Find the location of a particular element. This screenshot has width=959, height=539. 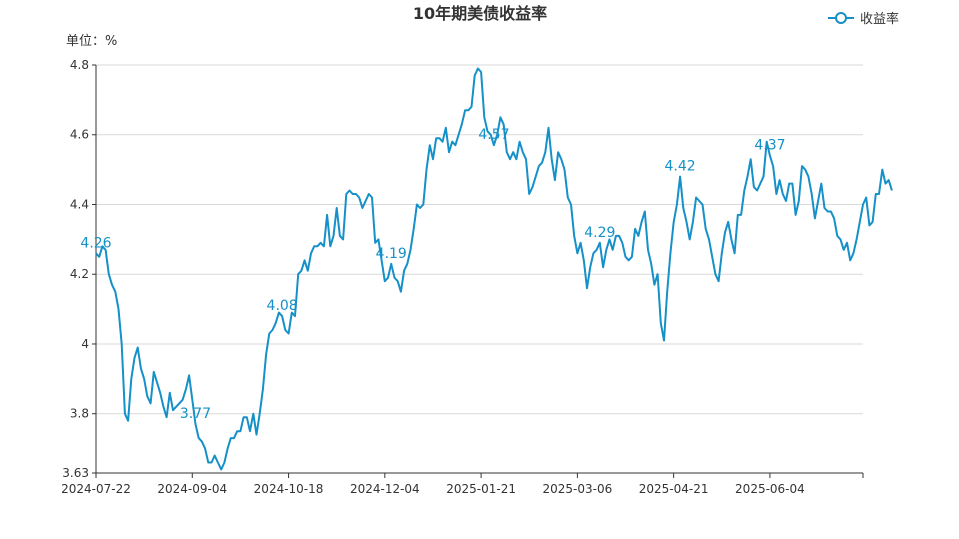

y-tick-label: 4 is located at coordinates (85, 344).